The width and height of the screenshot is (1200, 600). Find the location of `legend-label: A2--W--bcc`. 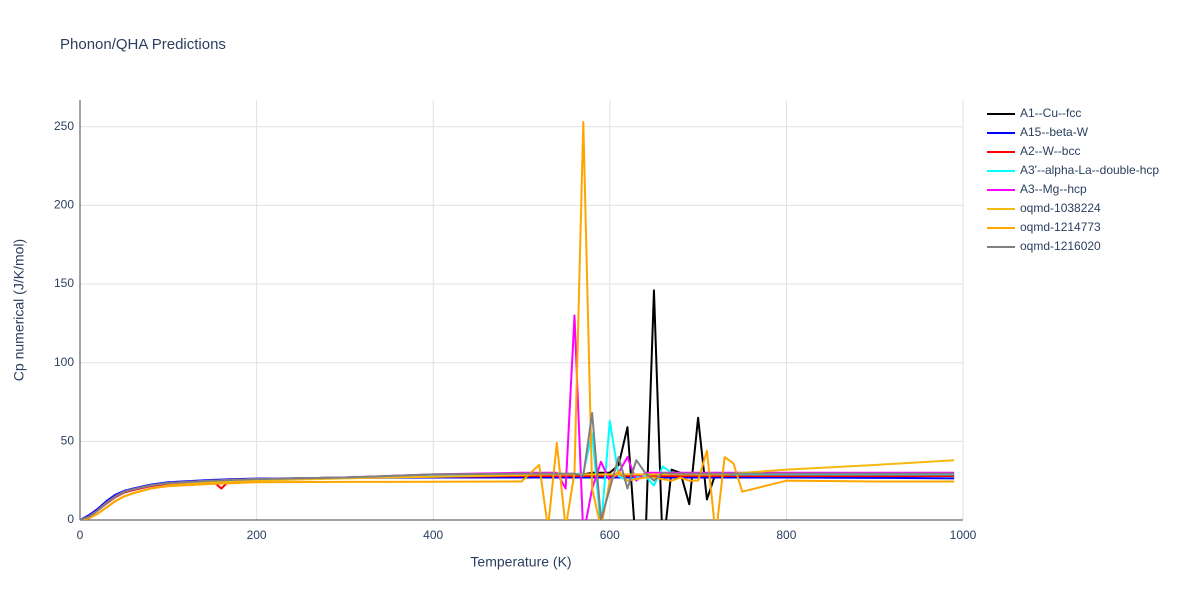

legend-label: A2--W--bcc is located at coordinates (1050, 151).